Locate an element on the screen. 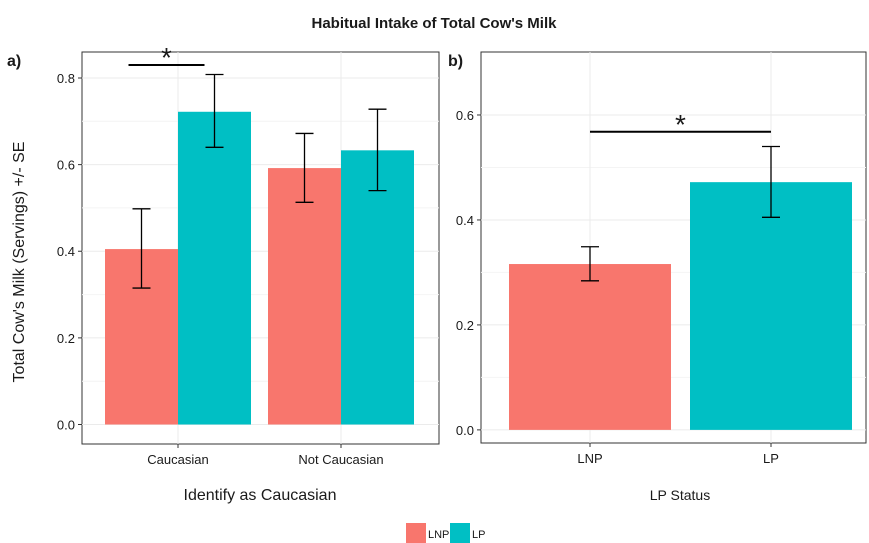  panel-b-y-ticks: 0.0 0.2 0.4 0.6 is located at coordinates (468, 273).